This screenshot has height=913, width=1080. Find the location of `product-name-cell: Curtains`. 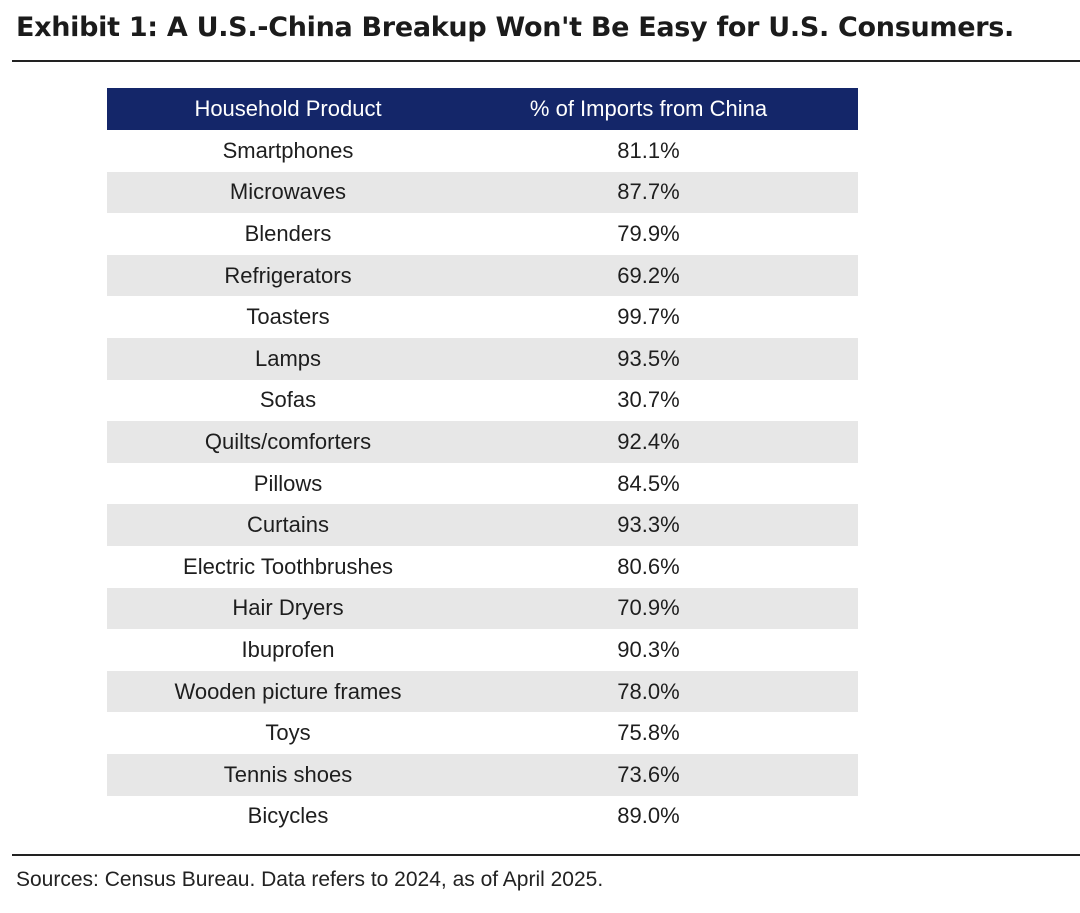

product-name-cell: Curtains is located at coordinates (288, 525).